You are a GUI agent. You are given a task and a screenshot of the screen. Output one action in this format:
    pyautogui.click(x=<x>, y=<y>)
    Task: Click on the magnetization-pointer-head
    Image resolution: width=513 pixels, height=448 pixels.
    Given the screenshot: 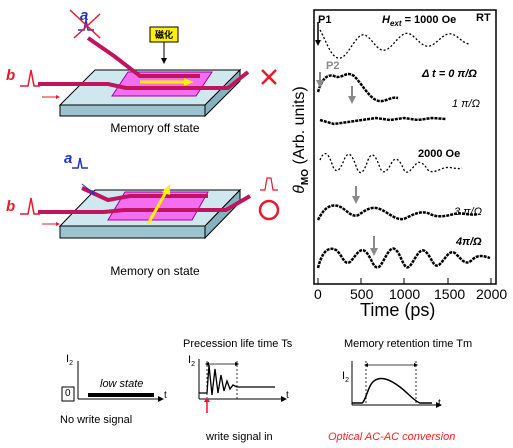 What is the action you would take?
    pyautogui.click(x=164, y=61)
    